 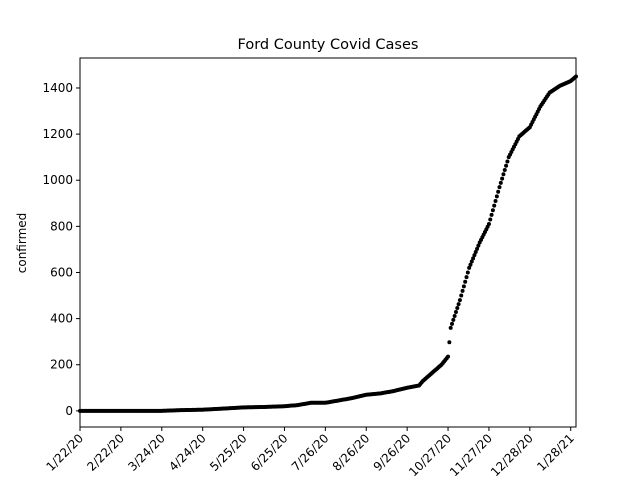 What do you see at coordinates (61, 319) in the screenshot?
I see `y-tick-label: 400` at bounding box center [61, 319].